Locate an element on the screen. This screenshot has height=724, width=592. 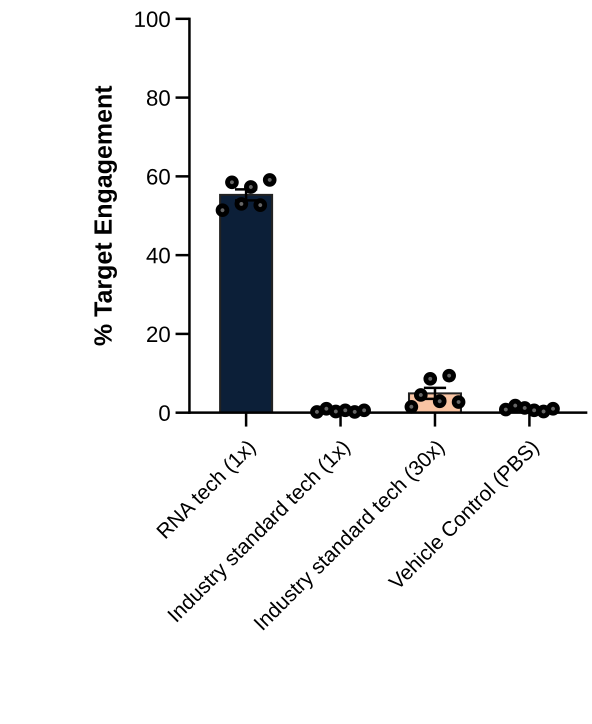
y-tick-label: 60 is located at coordinates (158, 176).